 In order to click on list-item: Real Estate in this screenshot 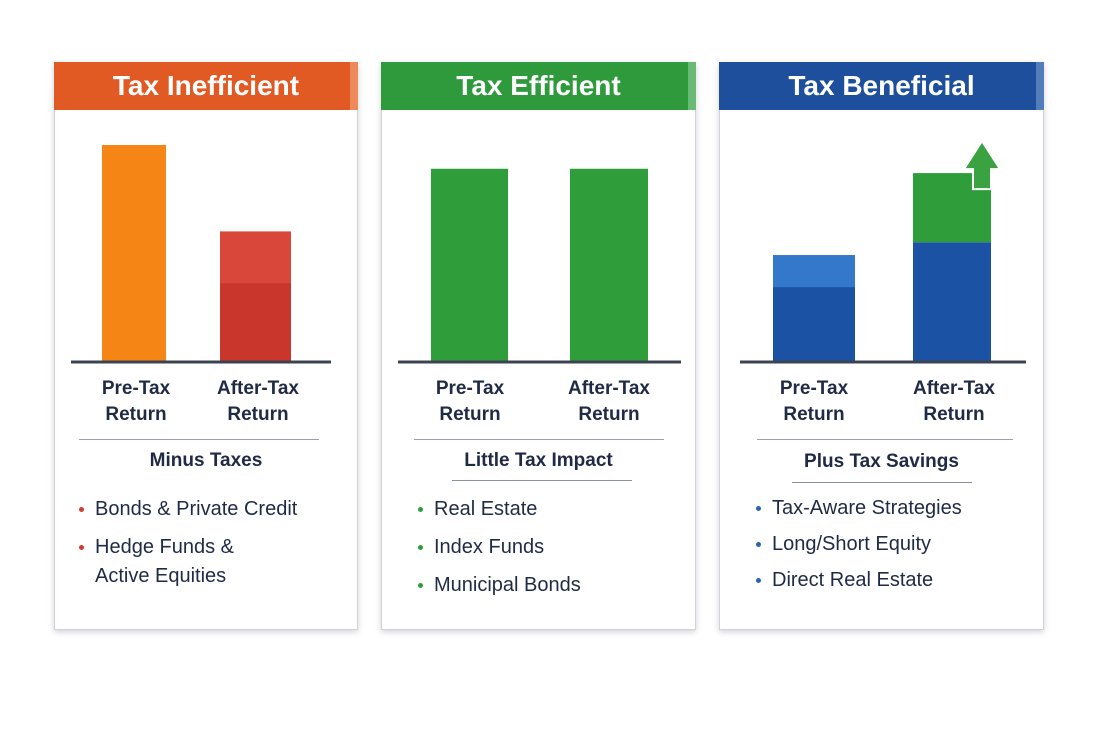, I will do `click(550, 509)`.